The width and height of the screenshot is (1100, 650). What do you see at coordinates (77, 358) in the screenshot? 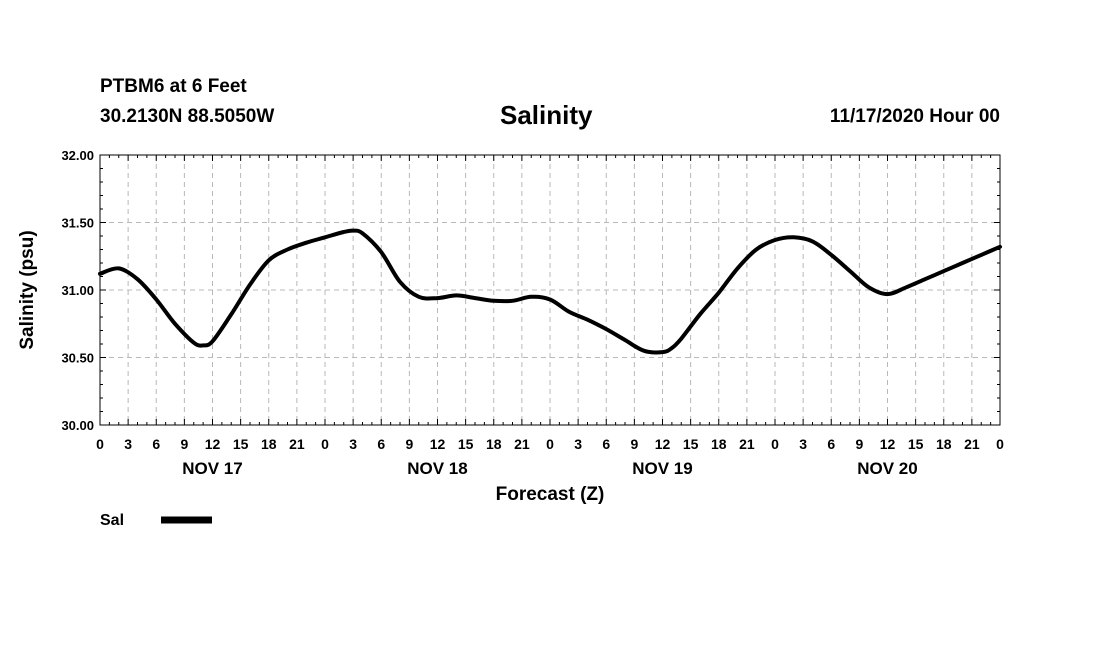
I see `y-tick-label: 30.50` at bounding box center [77, 358].